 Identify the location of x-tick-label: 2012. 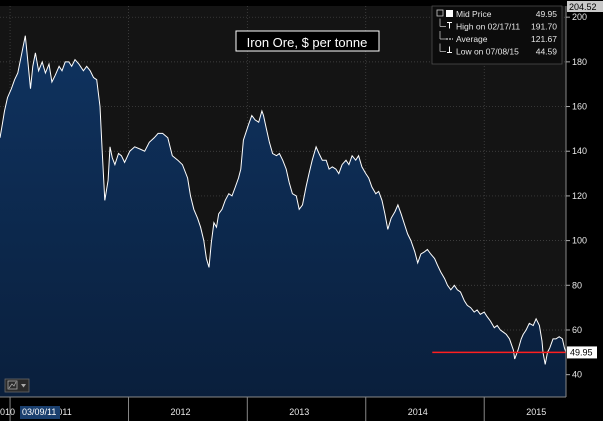
(181, 412).